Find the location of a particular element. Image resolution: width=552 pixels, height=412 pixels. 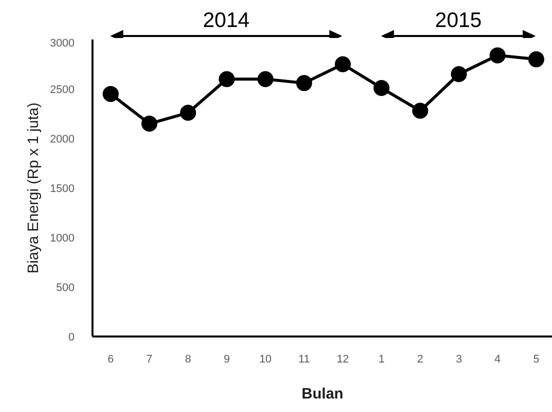

x-tick-label: 9 is located at coordinates (227, 360).